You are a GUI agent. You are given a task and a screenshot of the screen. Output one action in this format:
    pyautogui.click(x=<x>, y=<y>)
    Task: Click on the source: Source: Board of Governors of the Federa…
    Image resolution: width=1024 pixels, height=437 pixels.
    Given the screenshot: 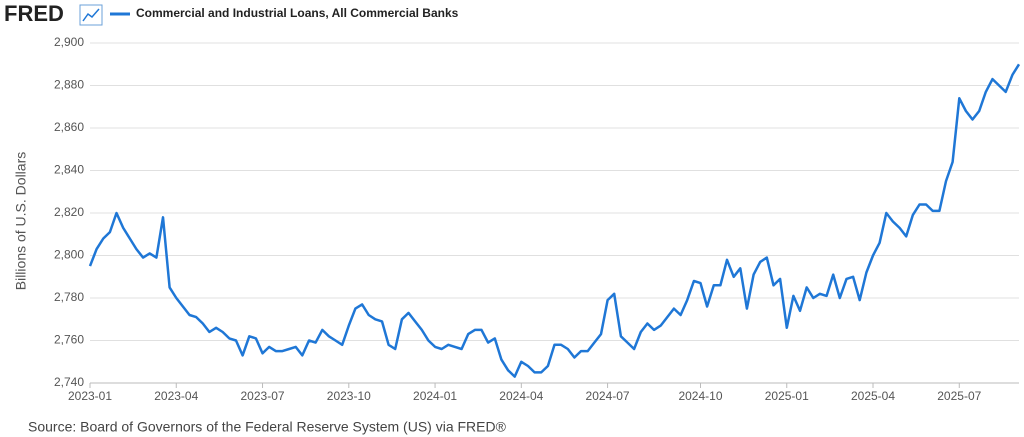 What is the action you would take?
    pyautogui.click(x=267, y=427)
    